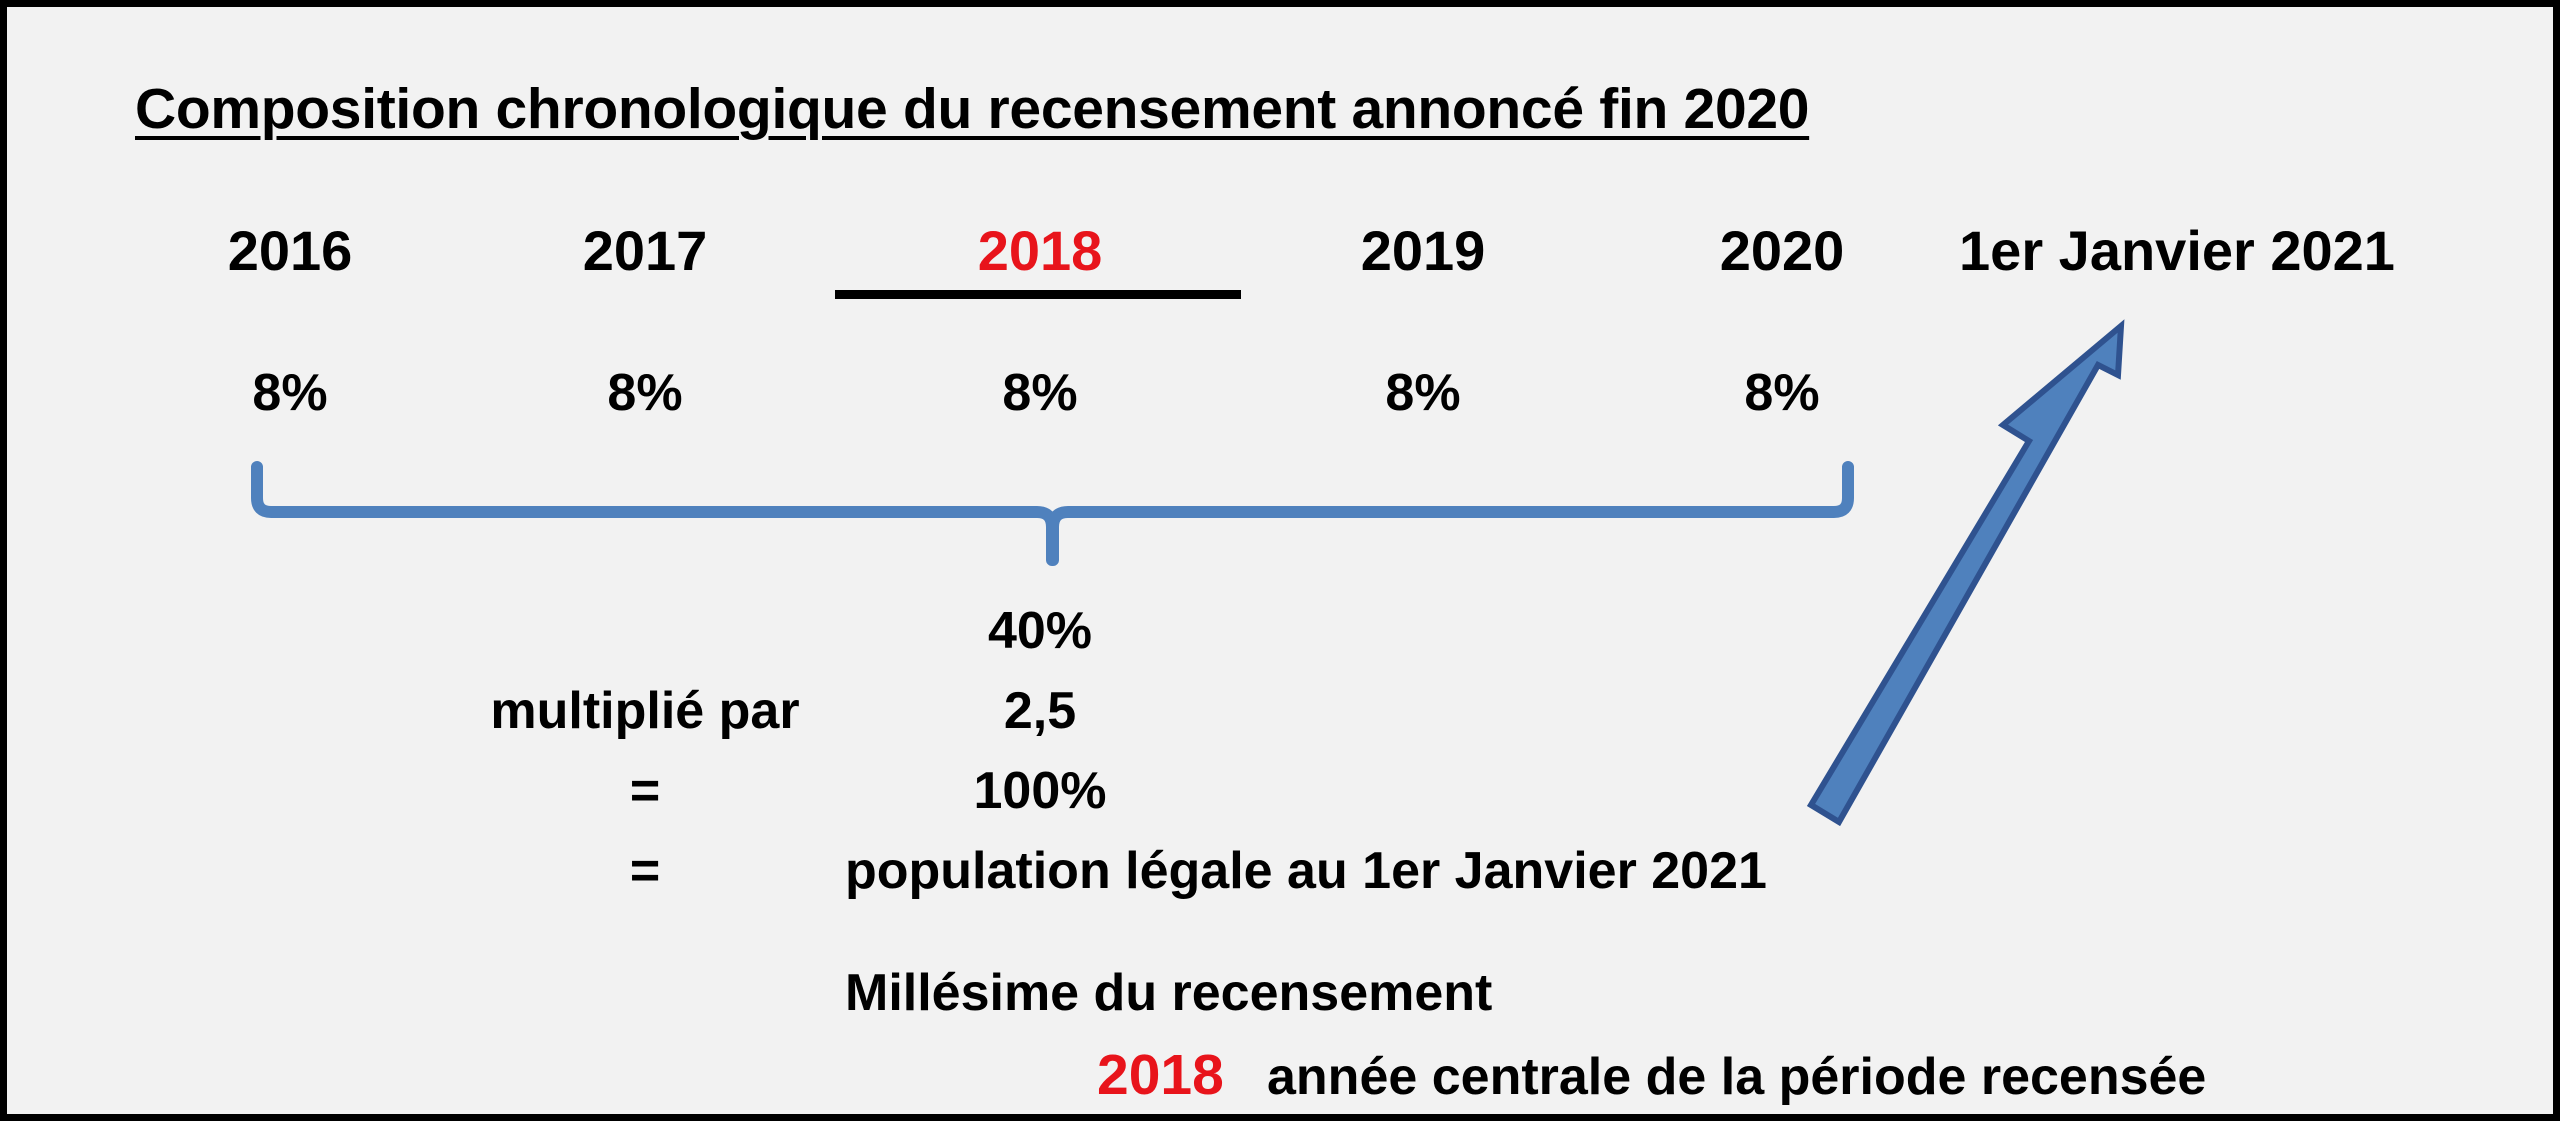  I want to click on year-2016-label: 2016, so click(290, 250).